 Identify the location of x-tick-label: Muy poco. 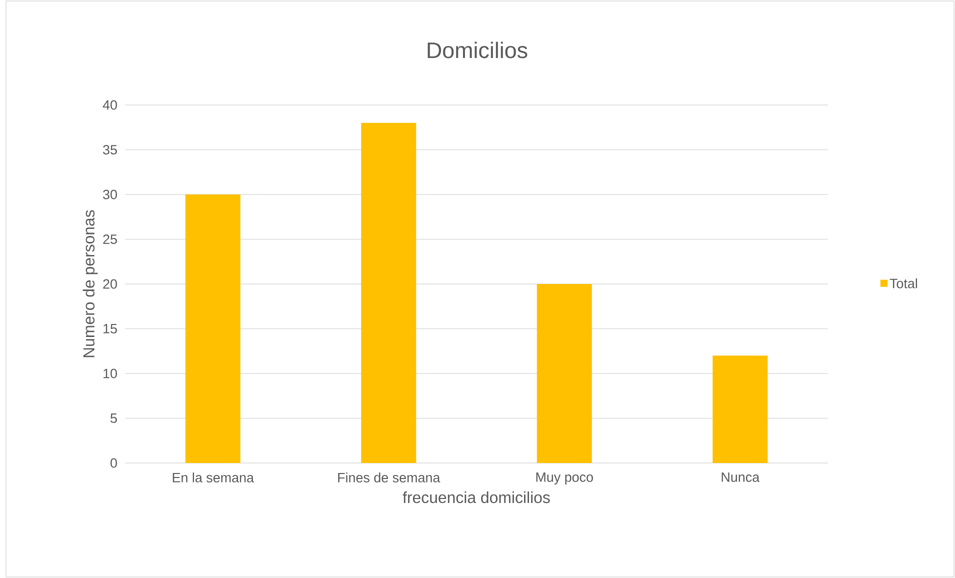
(564, 478).